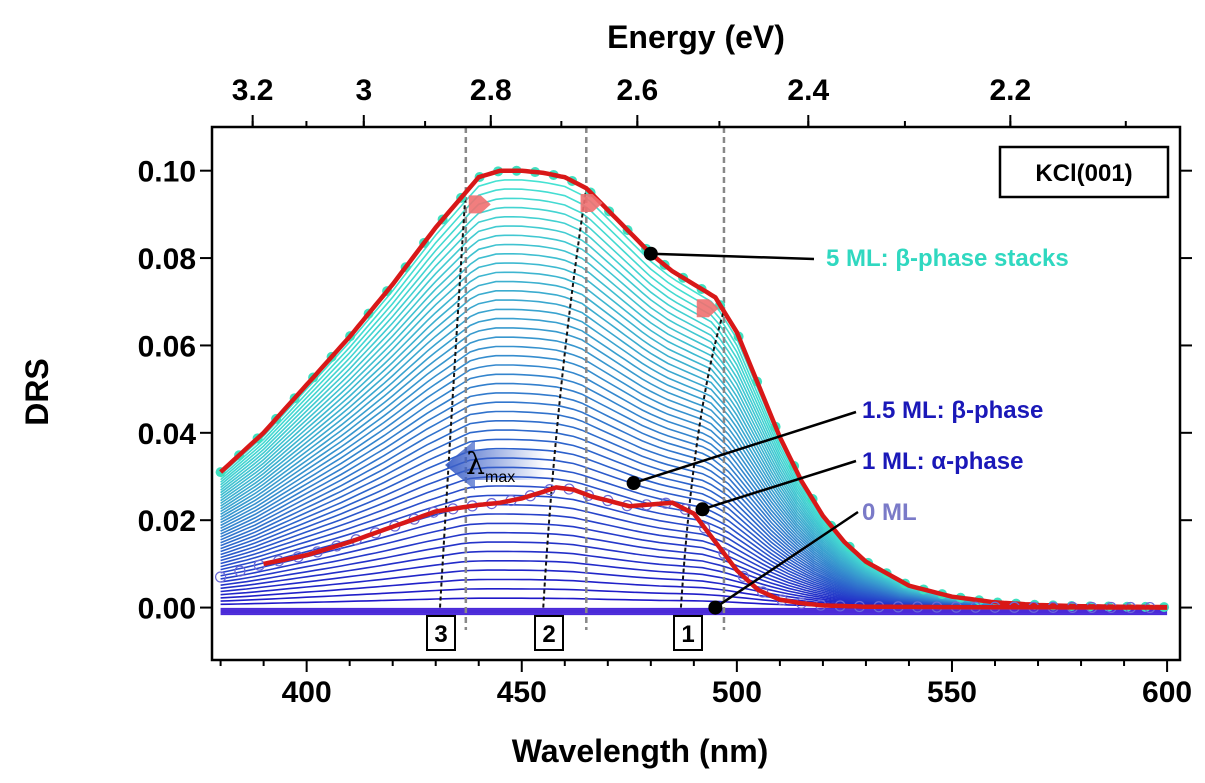 The image size is (1205, 783). I want to click on peak-boxes: 3 2 1, so click(564, 633).